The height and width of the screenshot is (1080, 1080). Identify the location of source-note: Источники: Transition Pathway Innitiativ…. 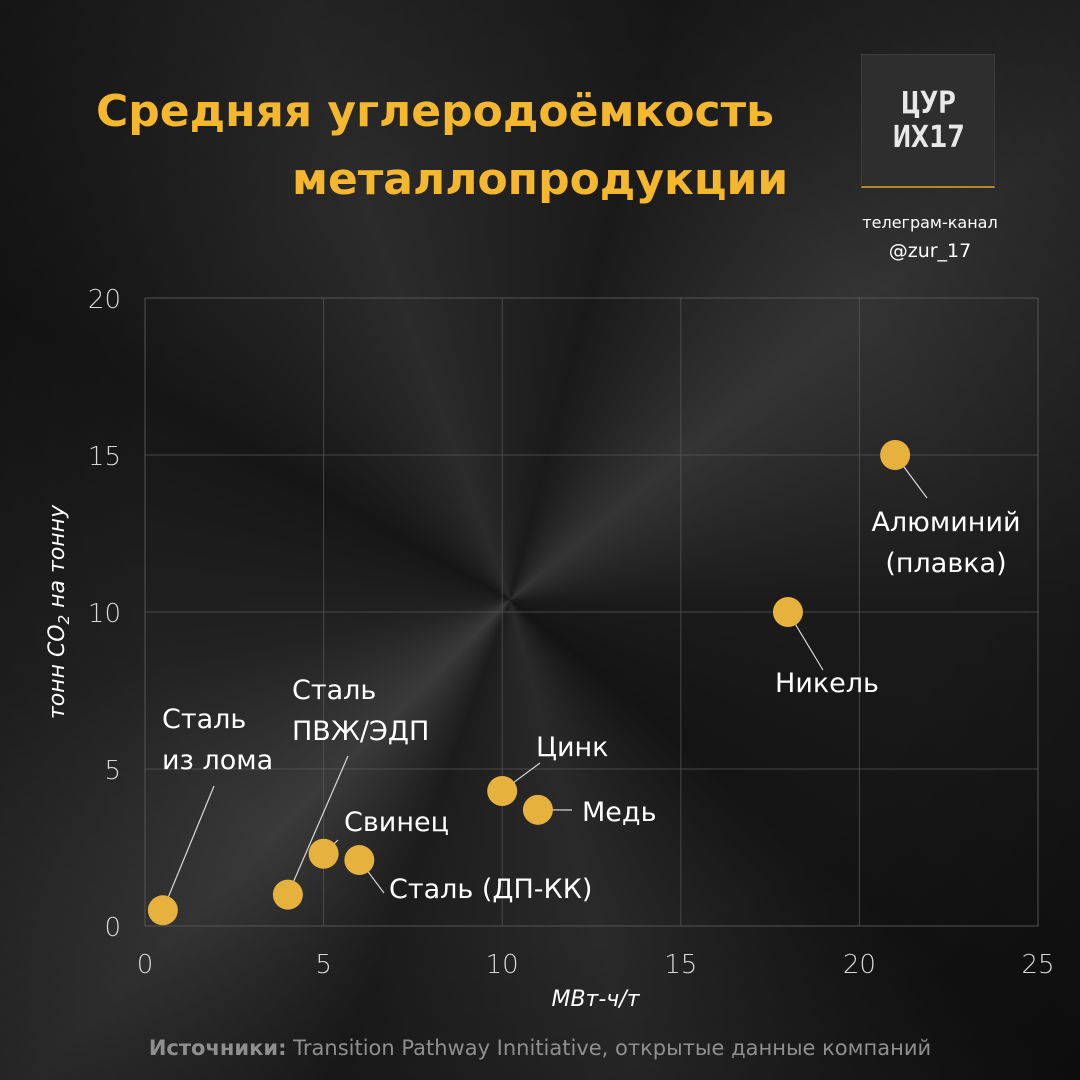
(540, 1048).